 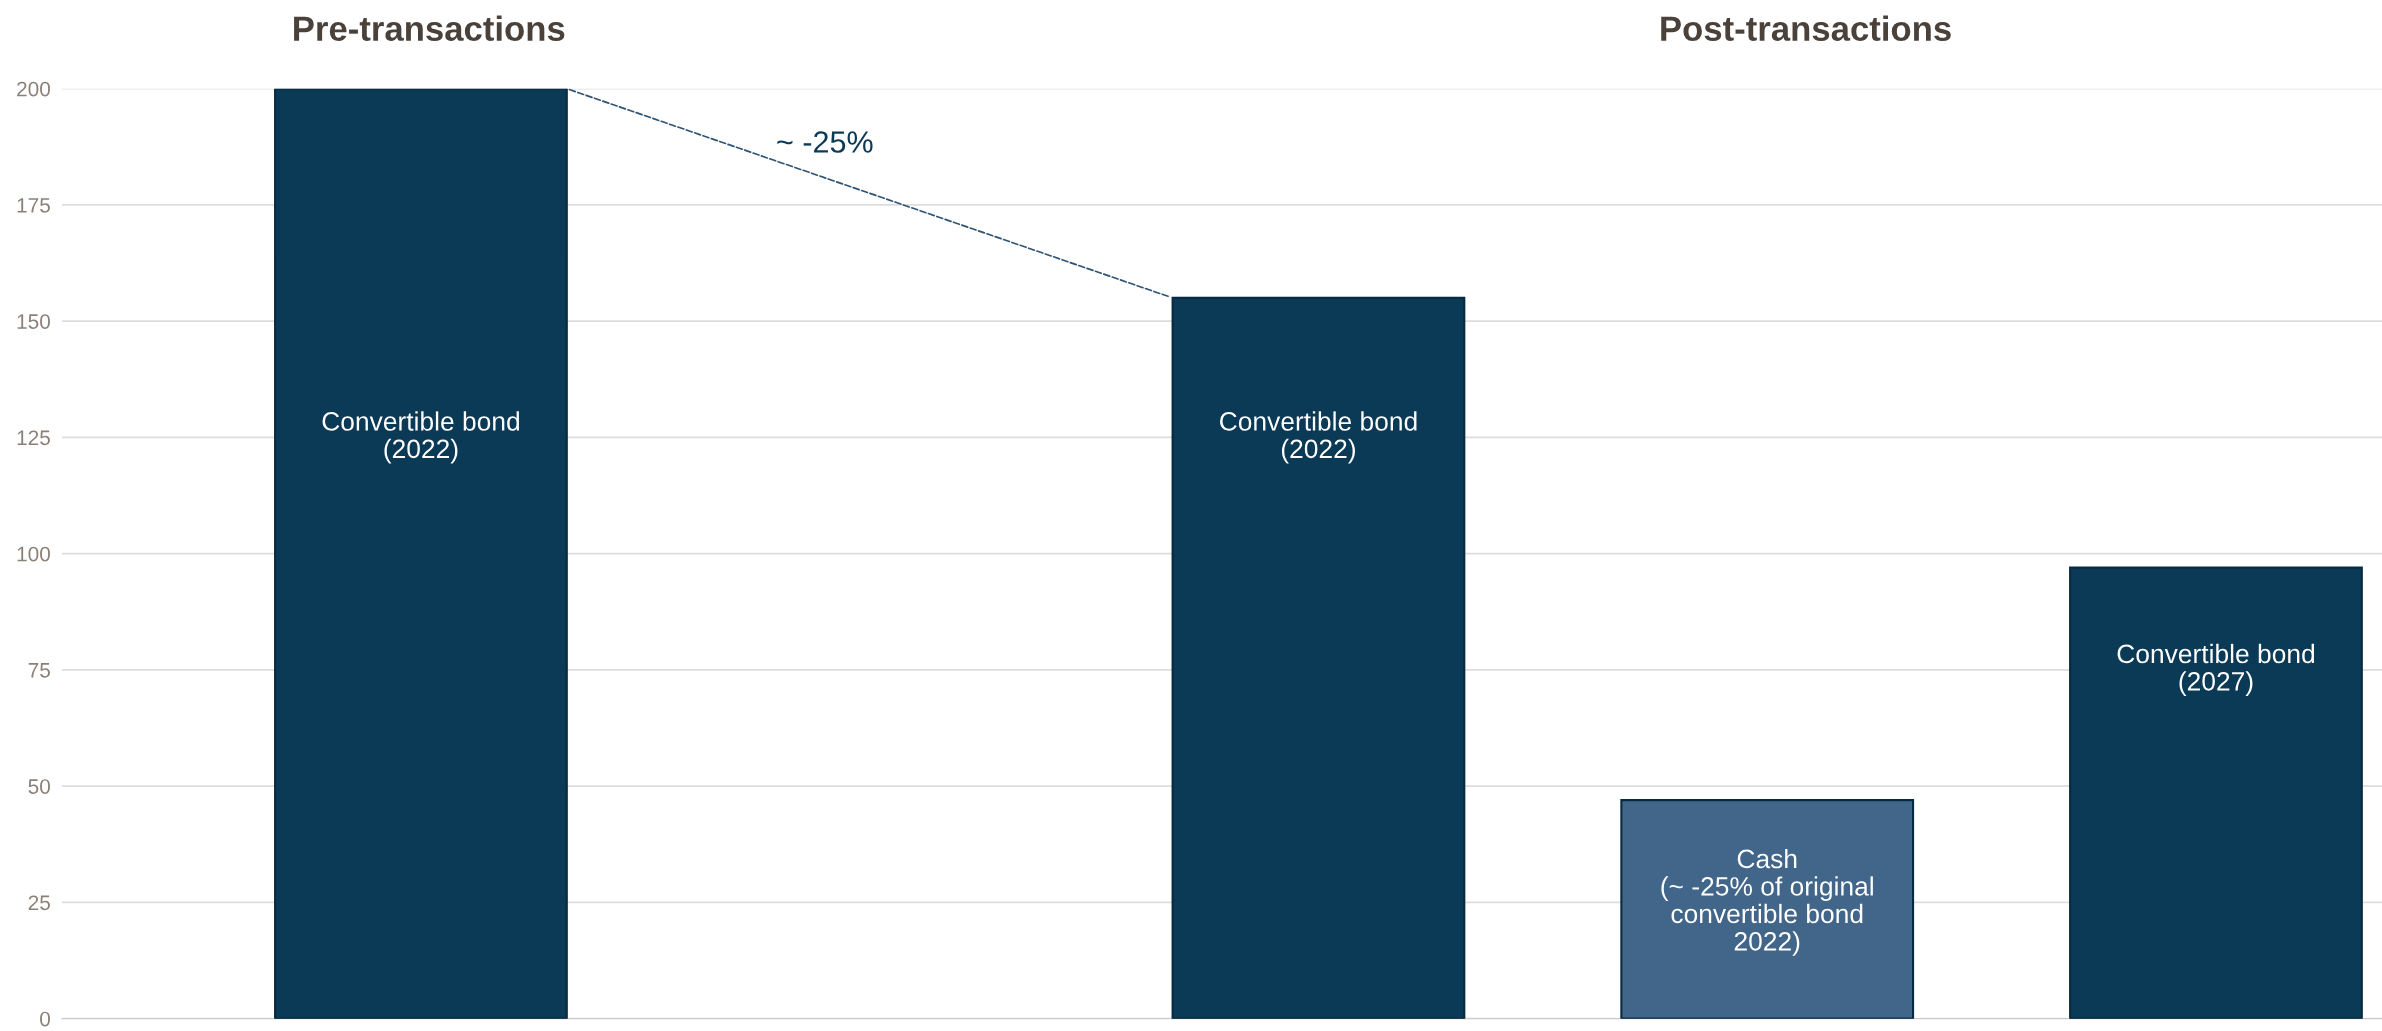 I want to click on y-tick-label: 125, so click(x=33, y=438).